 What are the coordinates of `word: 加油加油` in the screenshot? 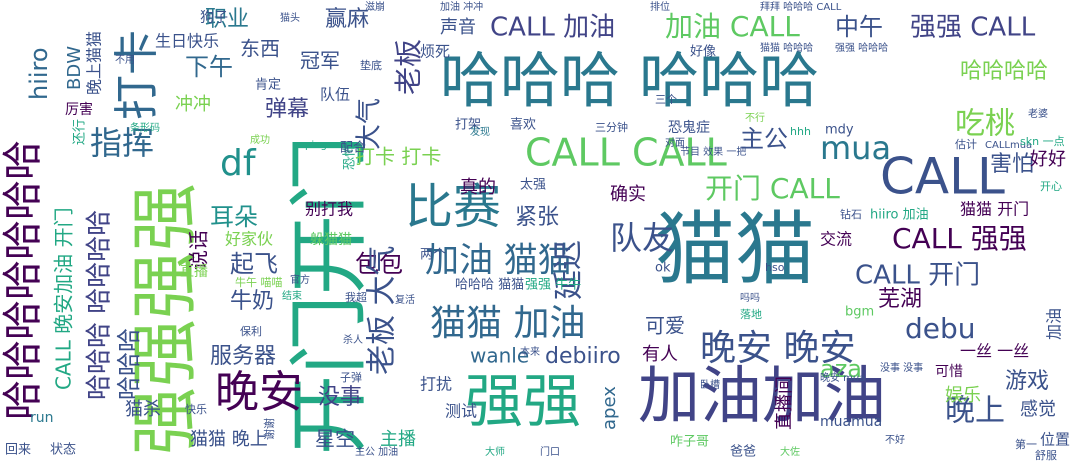 It's located at (762, 395).